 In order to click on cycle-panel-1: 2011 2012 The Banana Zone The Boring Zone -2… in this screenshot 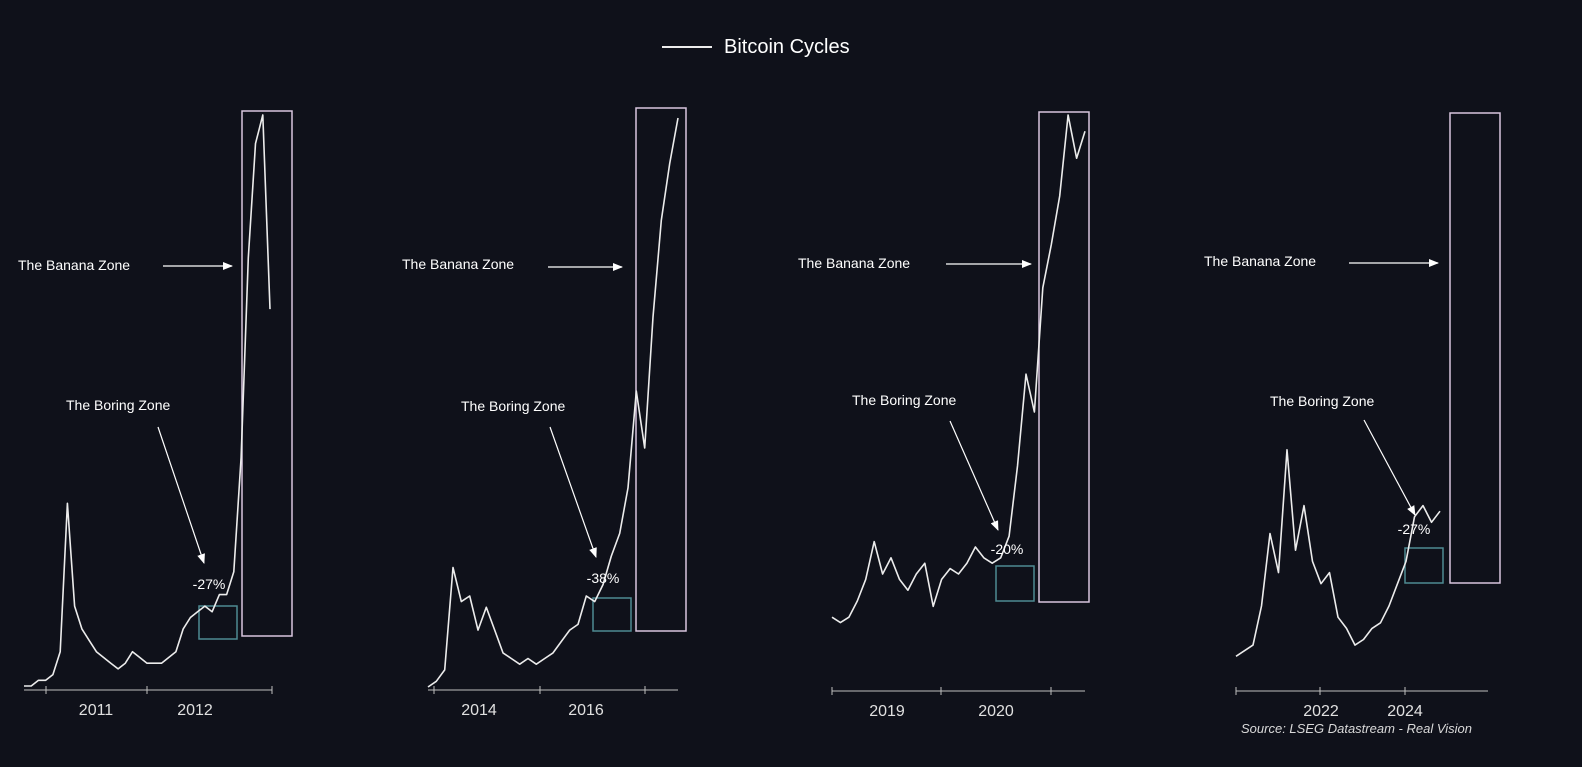, I will do `click(155, 414)`.